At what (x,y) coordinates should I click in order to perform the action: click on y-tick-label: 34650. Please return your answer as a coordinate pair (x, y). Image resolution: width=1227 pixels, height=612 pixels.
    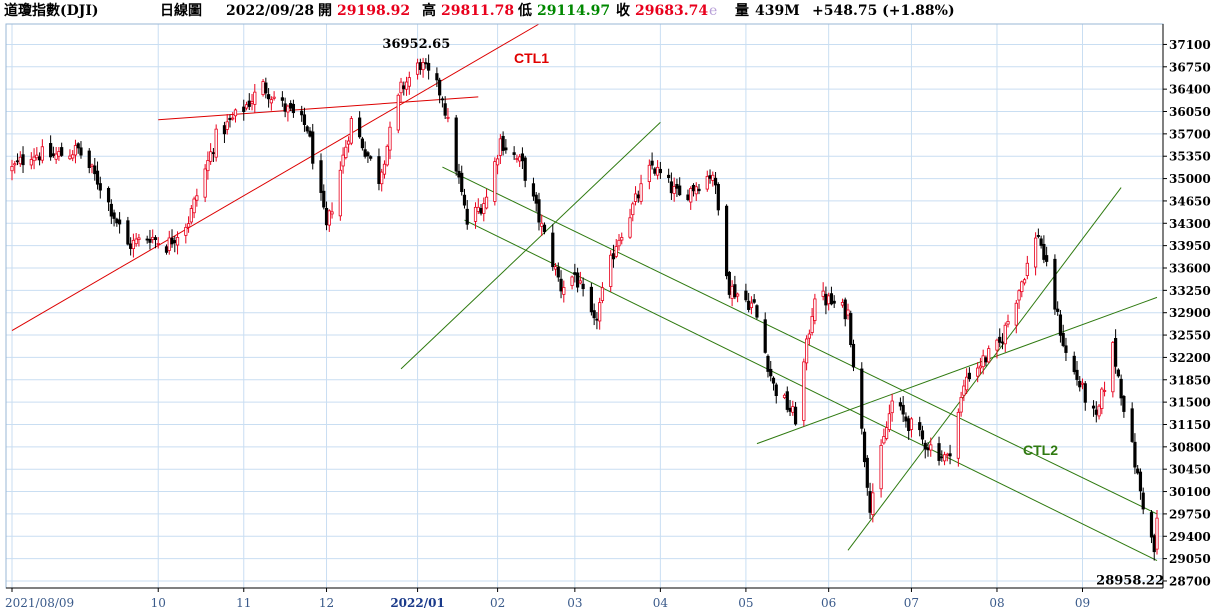
    Looking at the image, I should click on (1190, 201).